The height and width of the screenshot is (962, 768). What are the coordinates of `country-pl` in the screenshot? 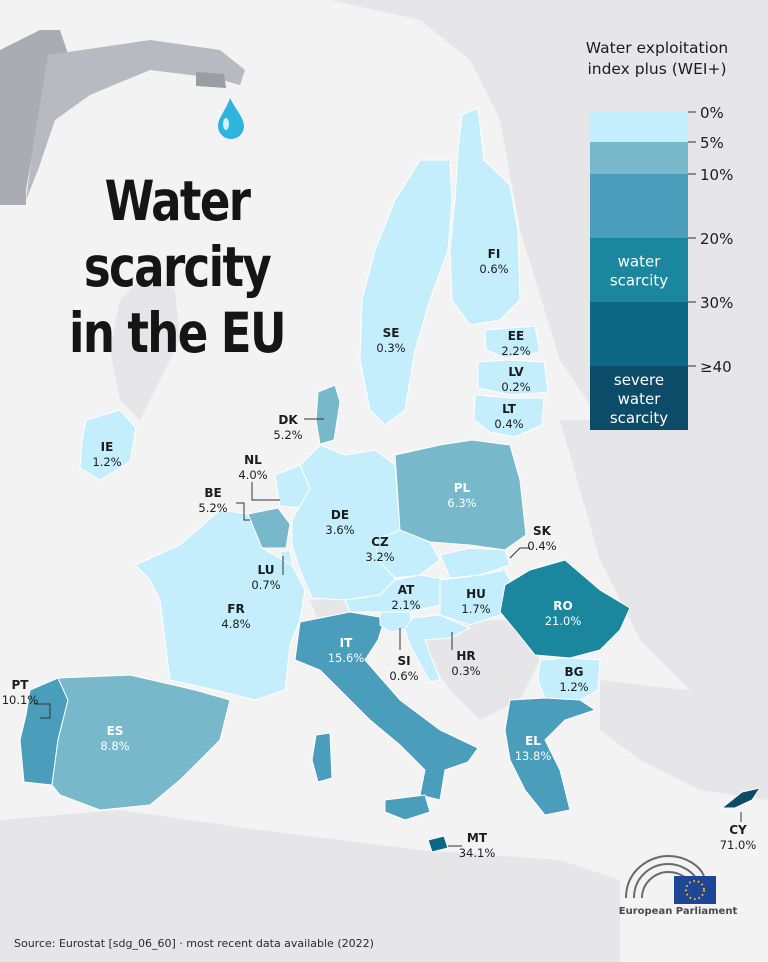 It's located at (460, 495).